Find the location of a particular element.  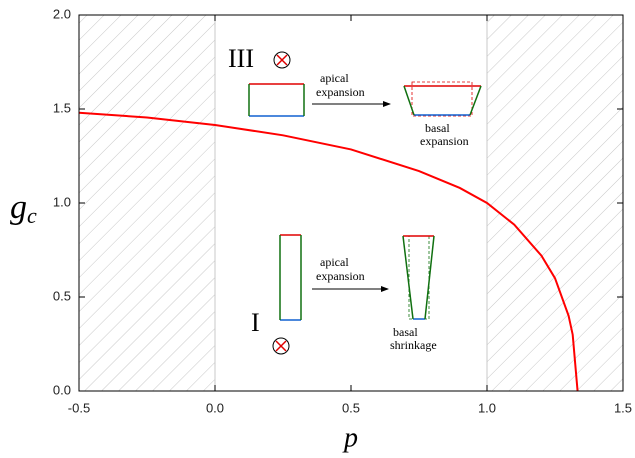

x-tick-label: -0.5 is located at coordinates (79, 407).